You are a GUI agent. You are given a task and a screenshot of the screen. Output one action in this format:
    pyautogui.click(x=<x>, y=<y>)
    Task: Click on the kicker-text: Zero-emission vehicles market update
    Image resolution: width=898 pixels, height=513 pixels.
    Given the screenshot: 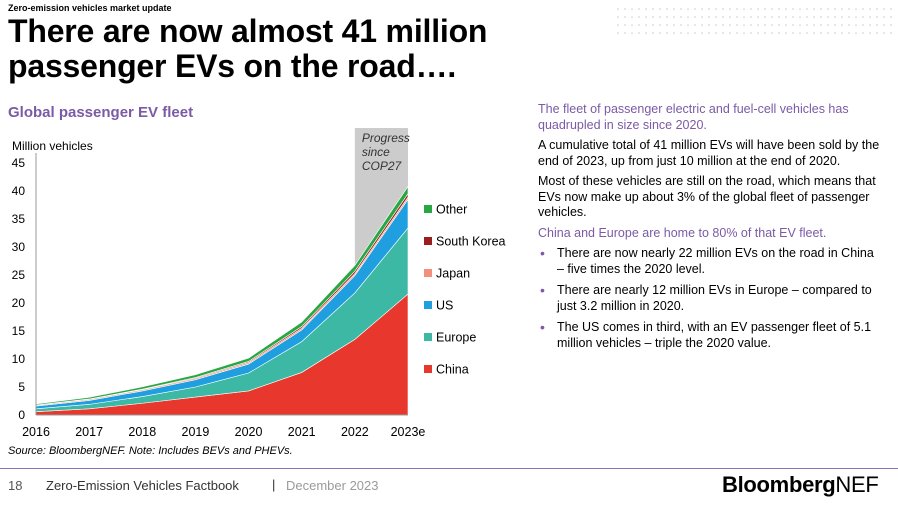 What is the action you would take?
    pyautogui.click(x=90, y=8)
    